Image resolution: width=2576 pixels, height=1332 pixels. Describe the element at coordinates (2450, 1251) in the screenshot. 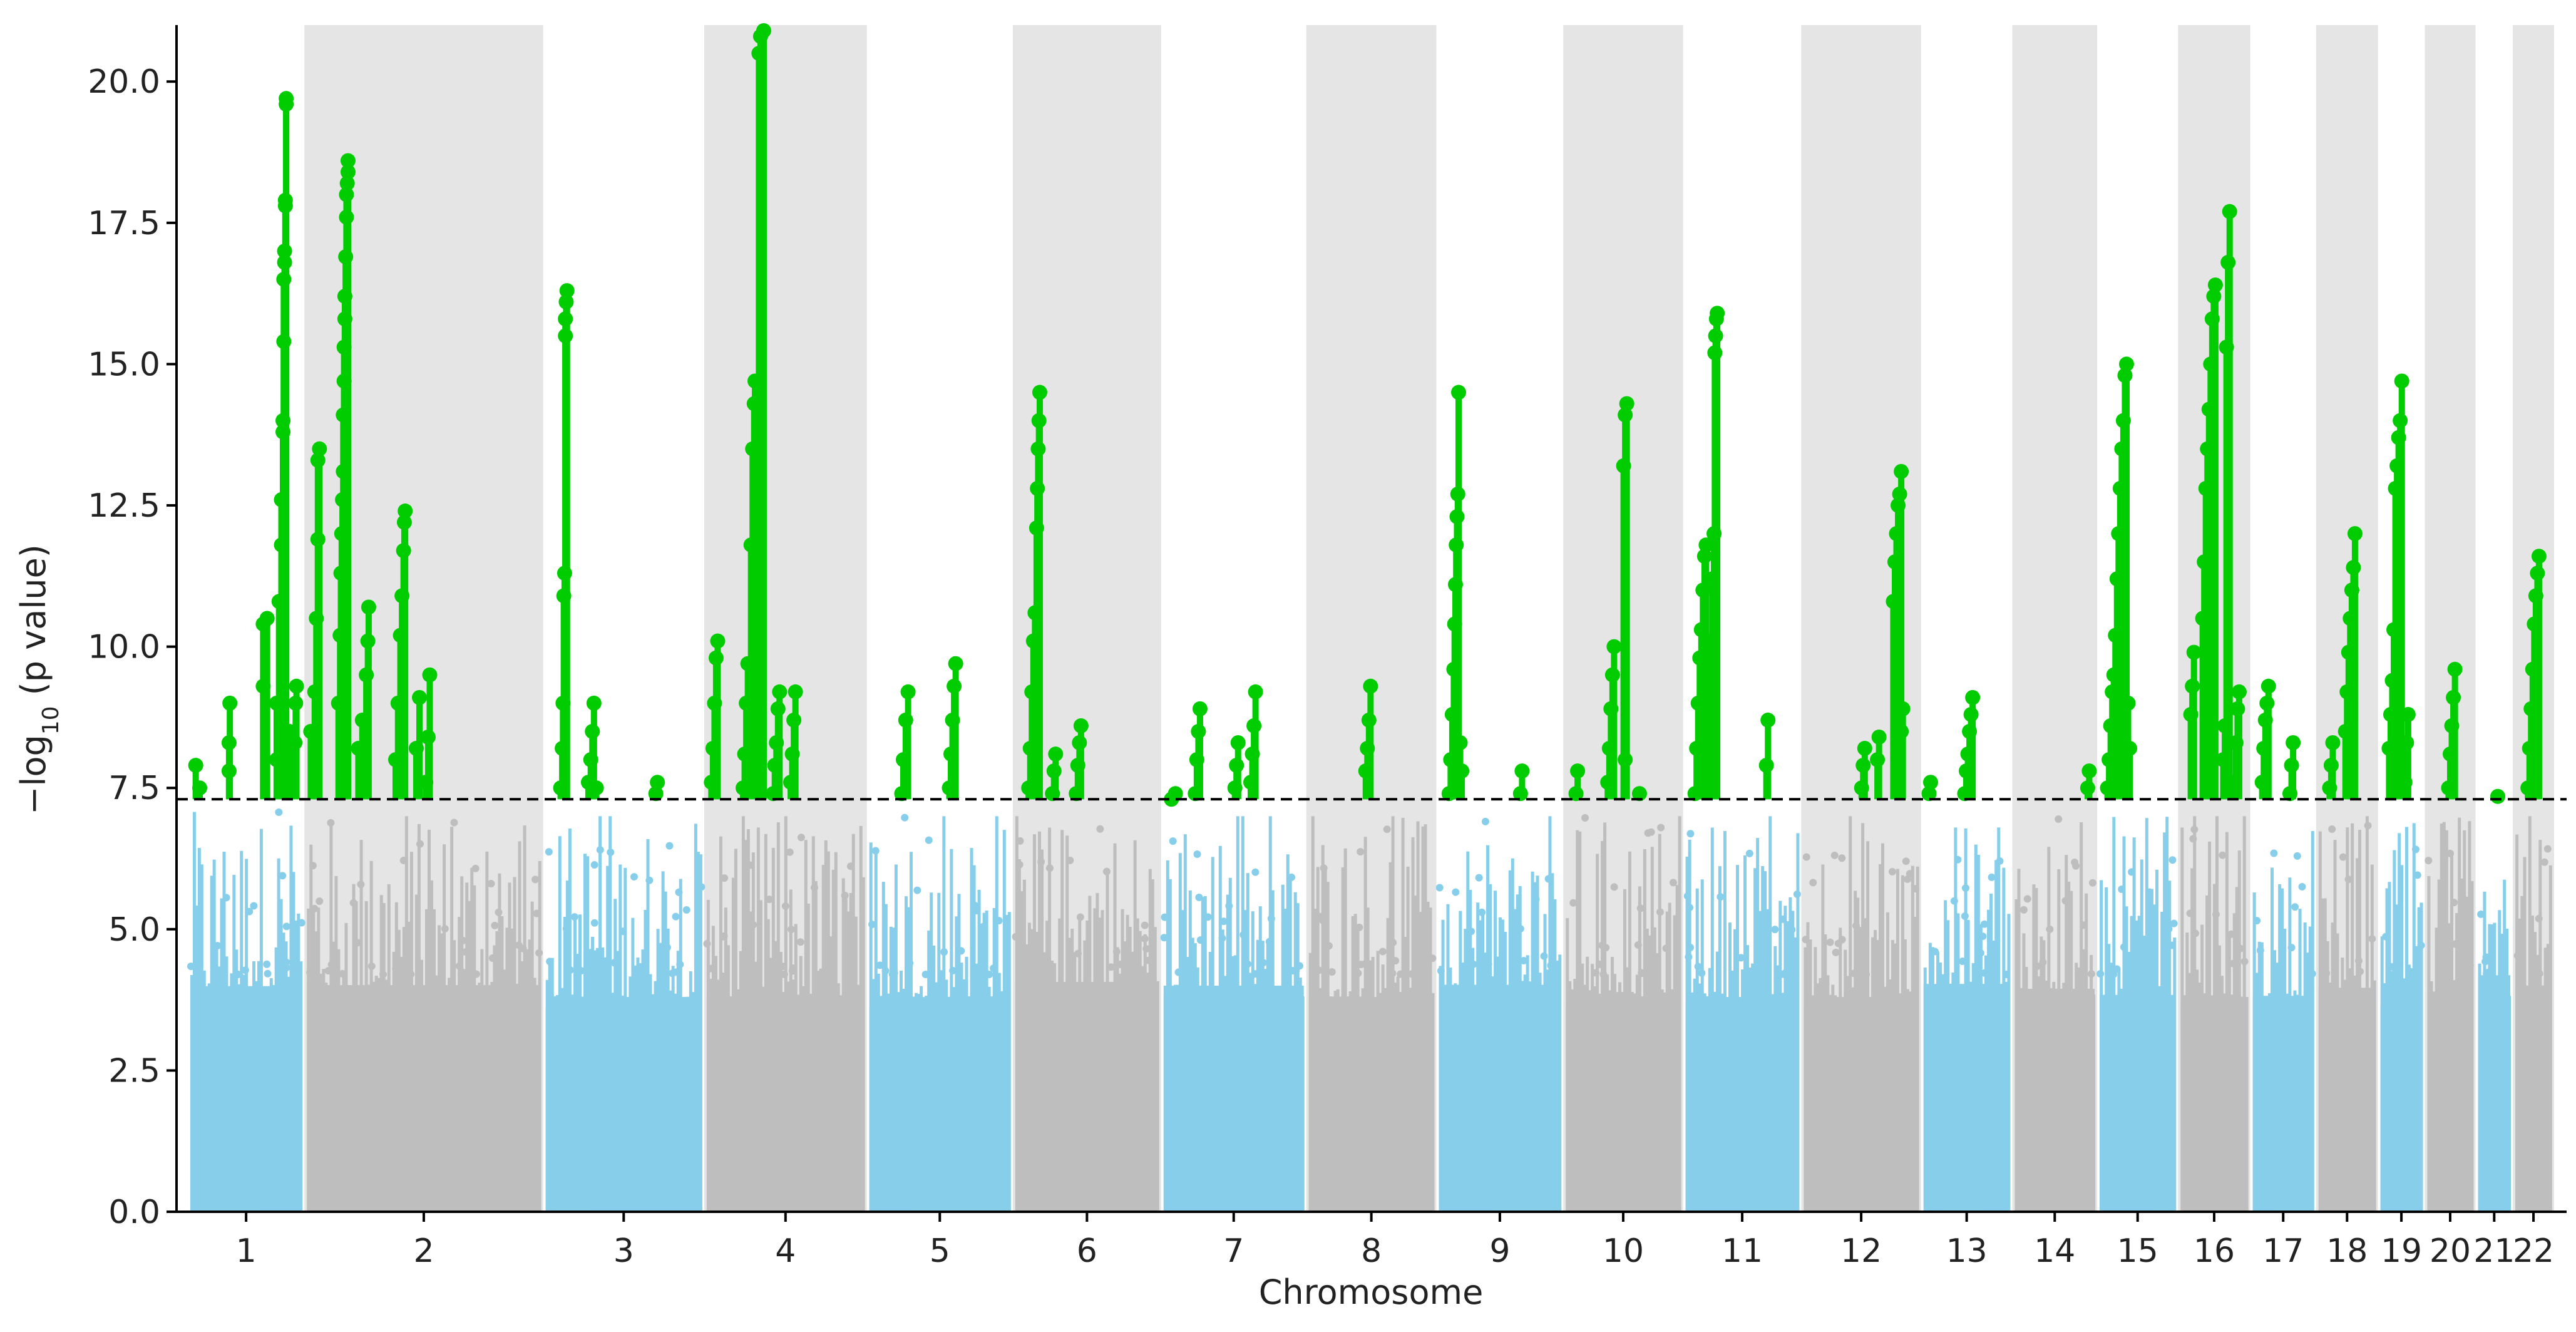

I see `x-tick-label-20: 20` at that location.